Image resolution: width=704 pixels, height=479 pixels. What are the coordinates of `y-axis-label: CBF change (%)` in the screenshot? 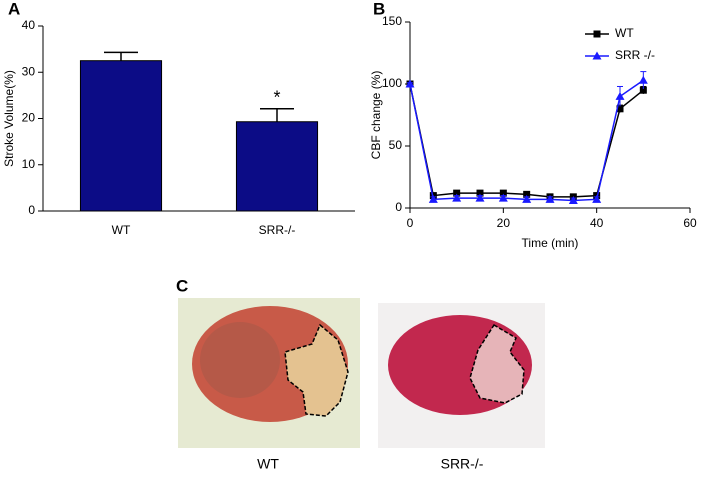 It's located at (376, 115).